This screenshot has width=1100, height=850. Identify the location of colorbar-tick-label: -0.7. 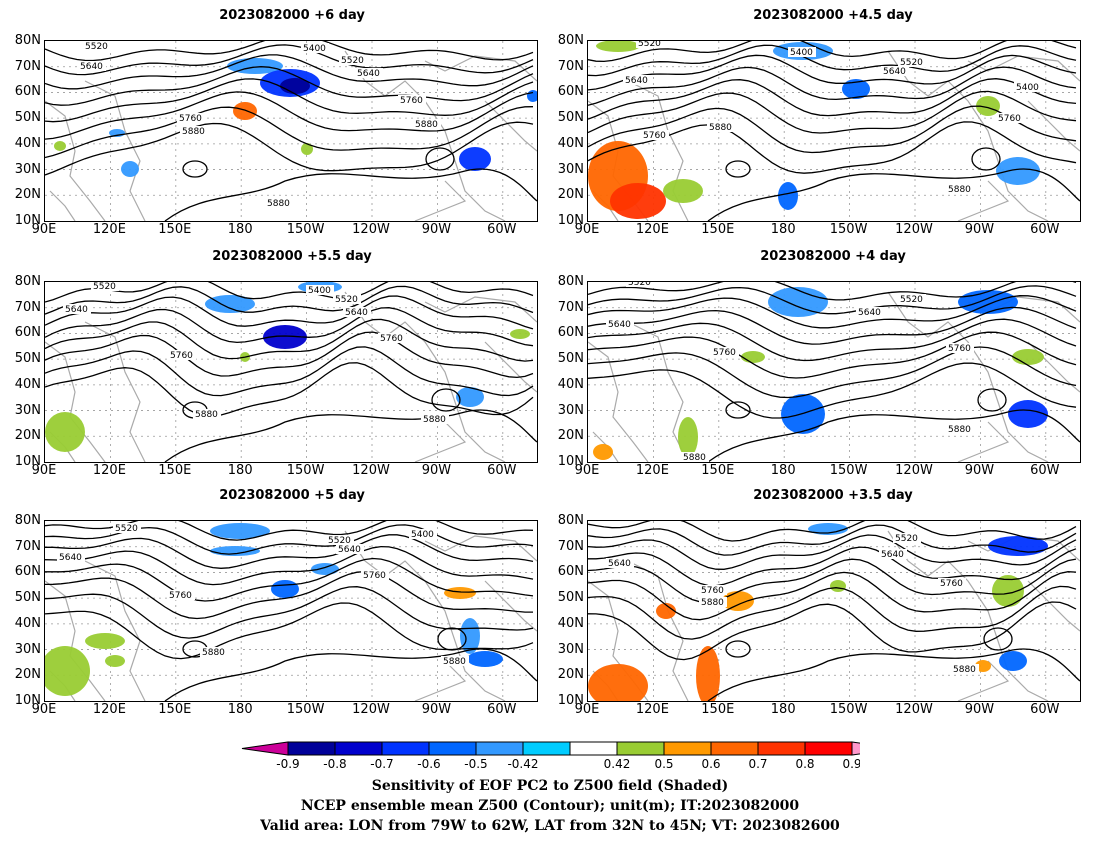
(381, 764).